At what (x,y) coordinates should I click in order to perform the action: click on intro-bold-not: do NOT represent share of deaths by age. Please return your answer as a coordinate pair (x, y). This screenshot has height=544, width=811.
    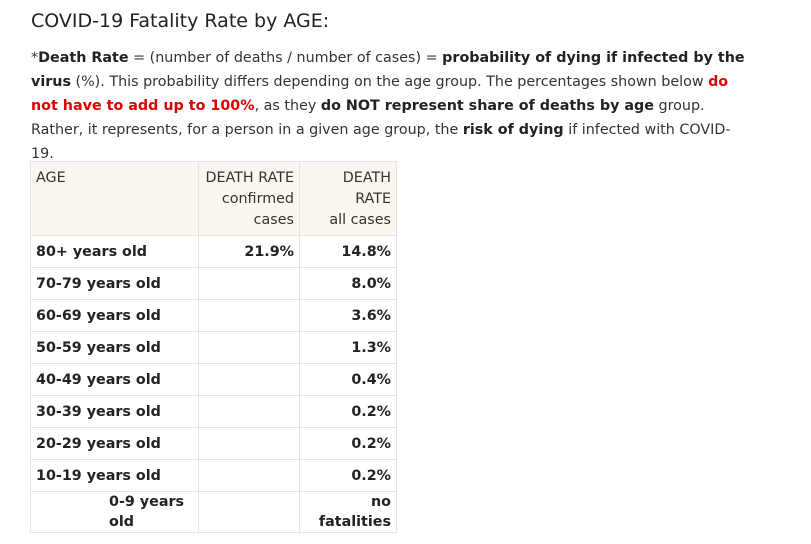
    Looking at the image, I should click on (487, 106).